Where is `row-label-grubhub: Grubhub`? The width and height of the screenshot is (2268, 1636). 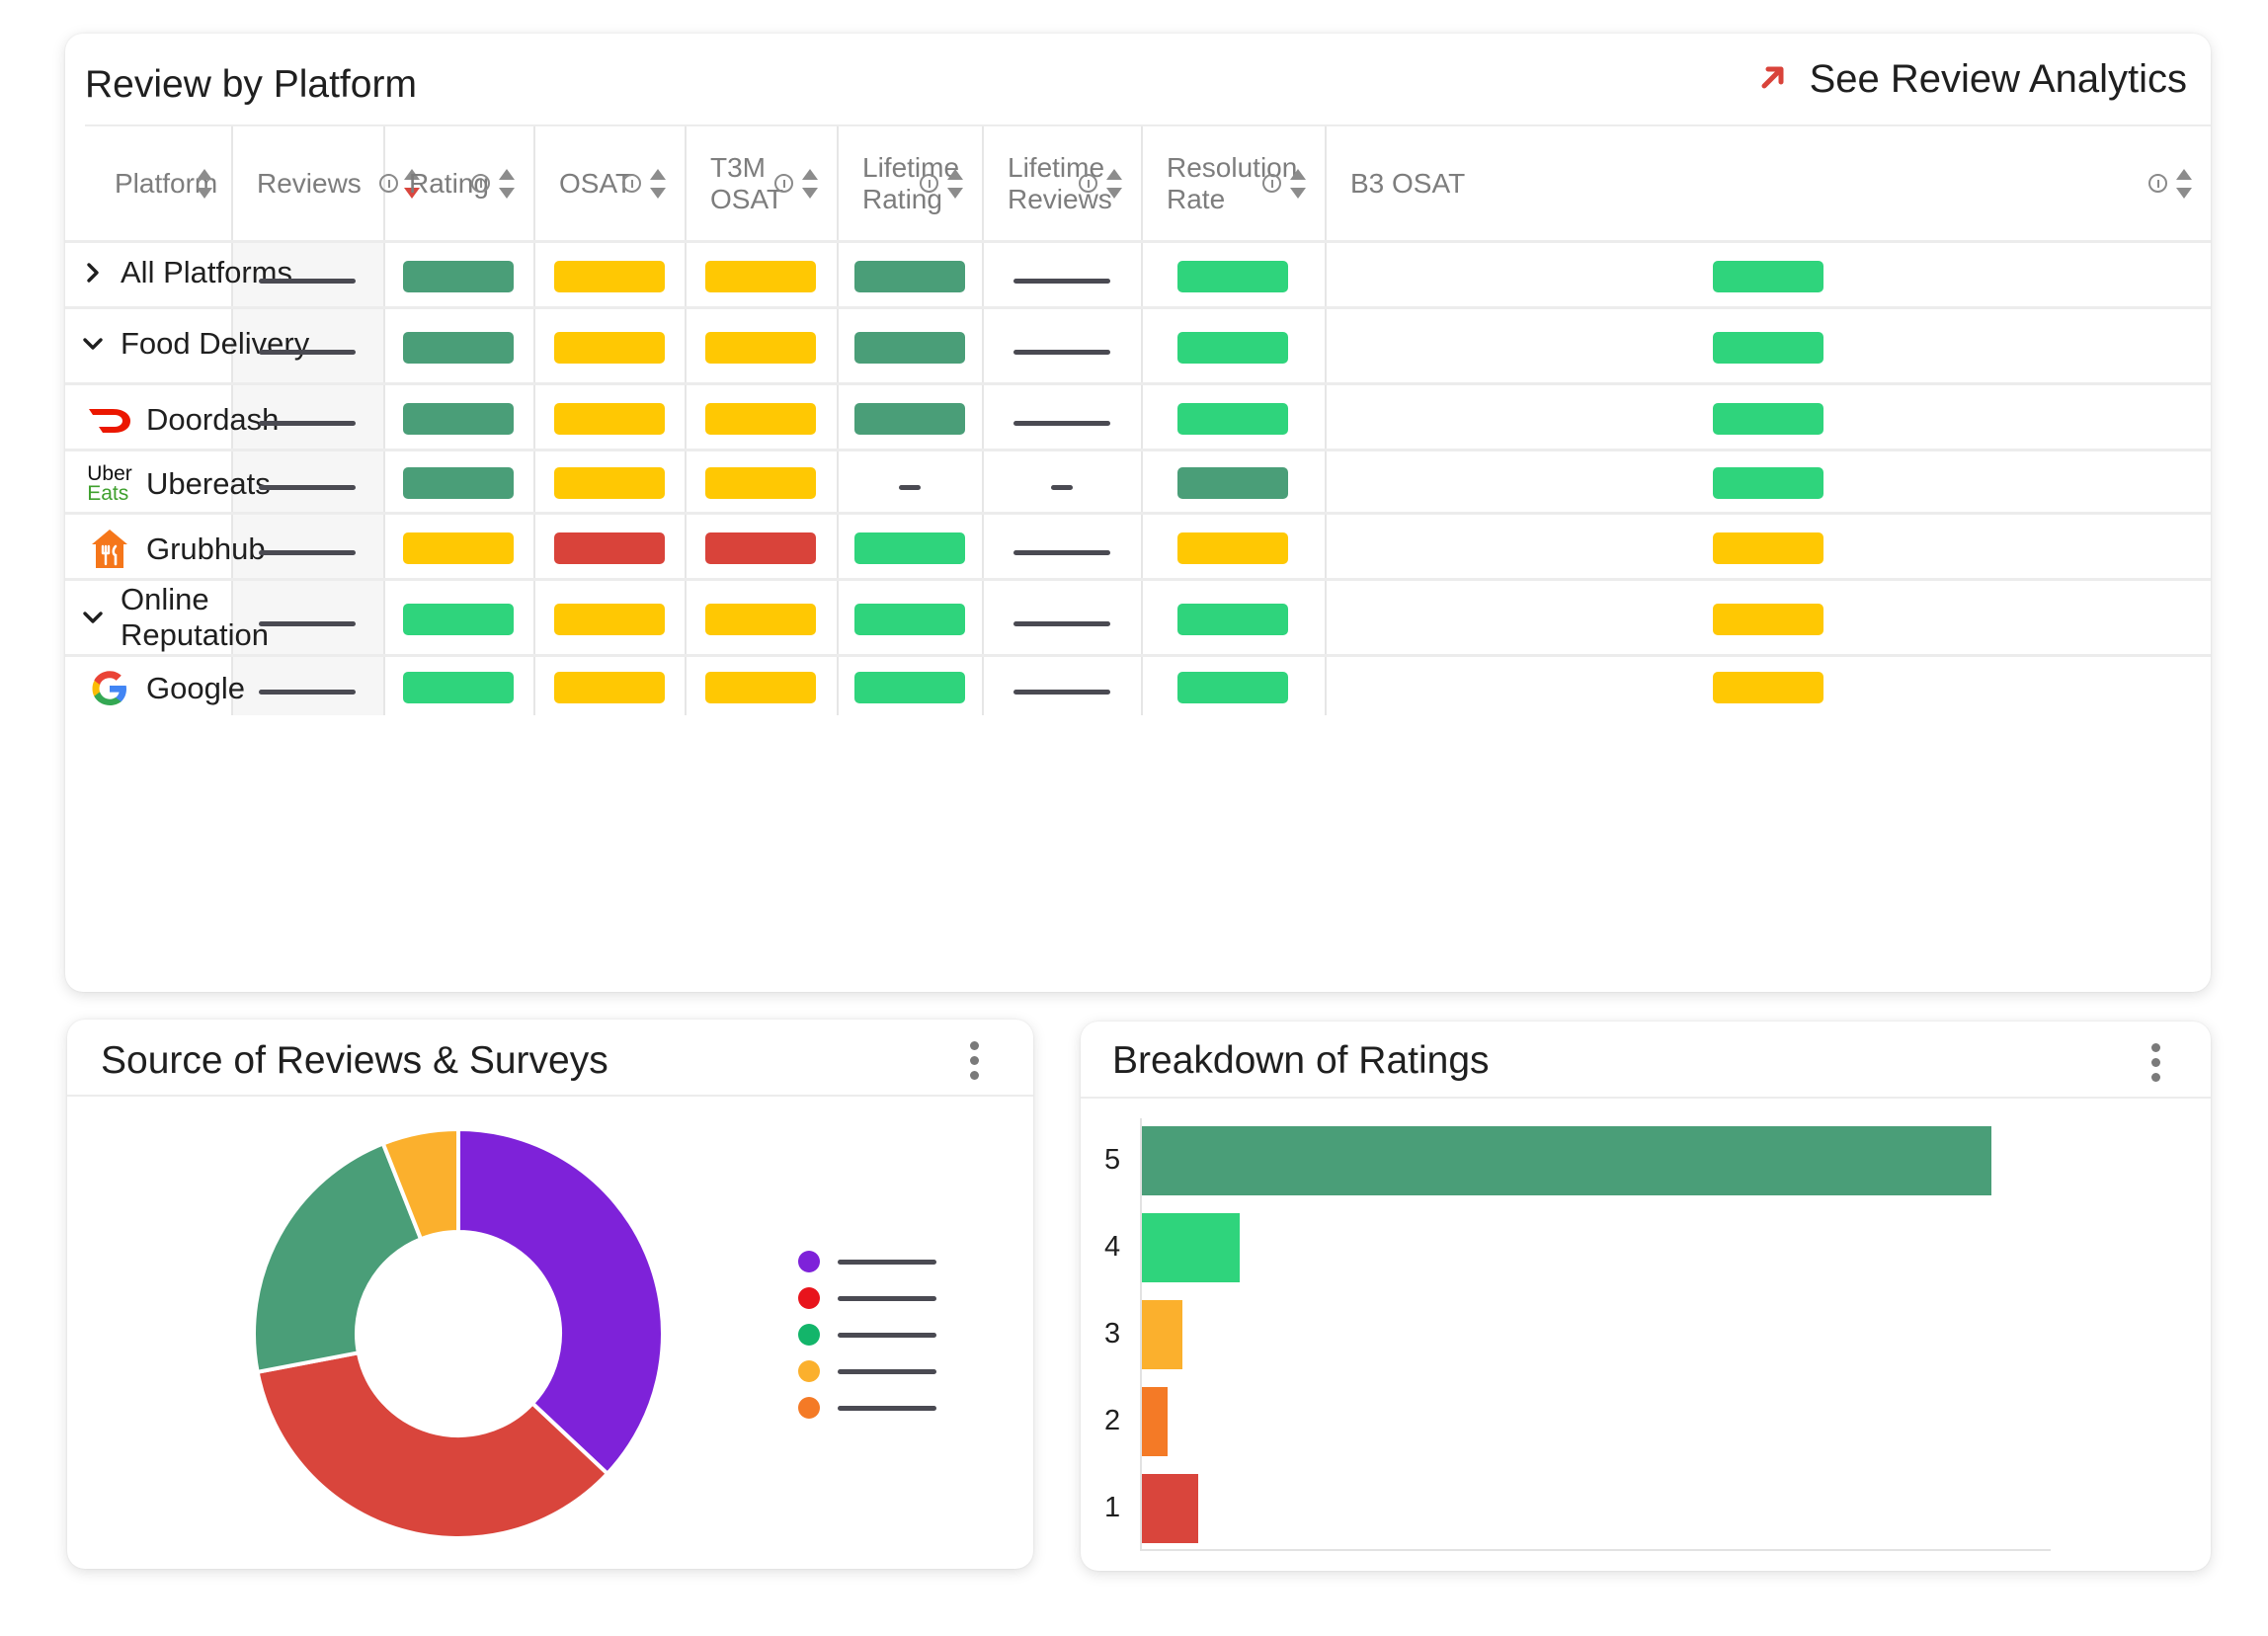 row-label-grubhub: Grubhub is located at coordinates (176, 549).